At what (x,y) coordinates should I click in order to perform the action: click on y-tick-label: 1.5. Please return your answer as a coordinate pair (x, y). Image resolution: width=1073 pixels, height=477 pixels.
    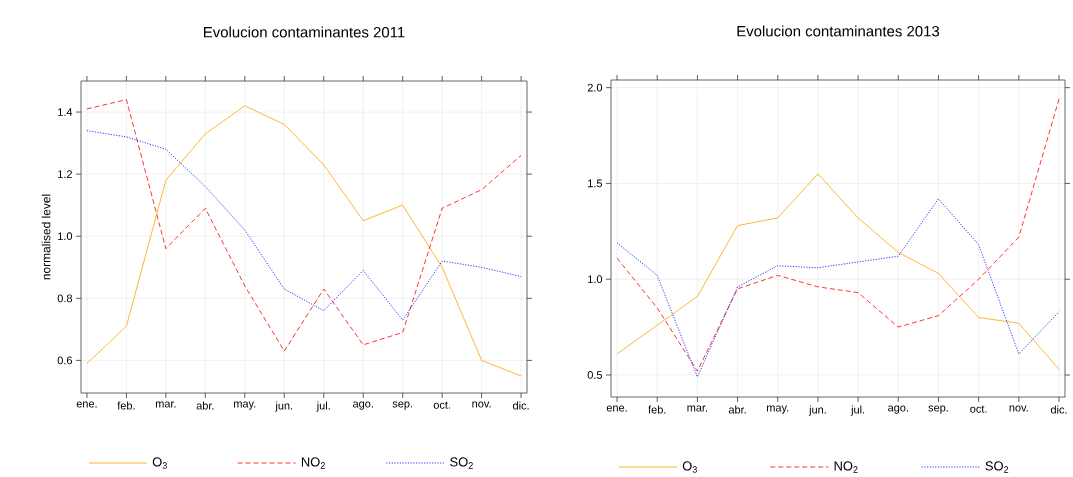
    Looking at the image, I should click on (595, 183).